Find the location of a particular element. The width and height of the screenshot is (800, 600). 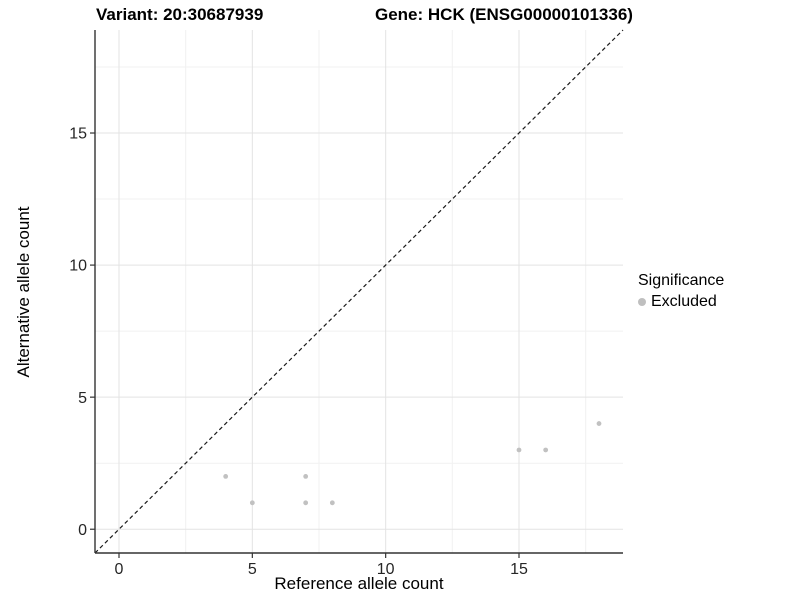

y-tick-label: 5 is located at coordinates (82, 398).